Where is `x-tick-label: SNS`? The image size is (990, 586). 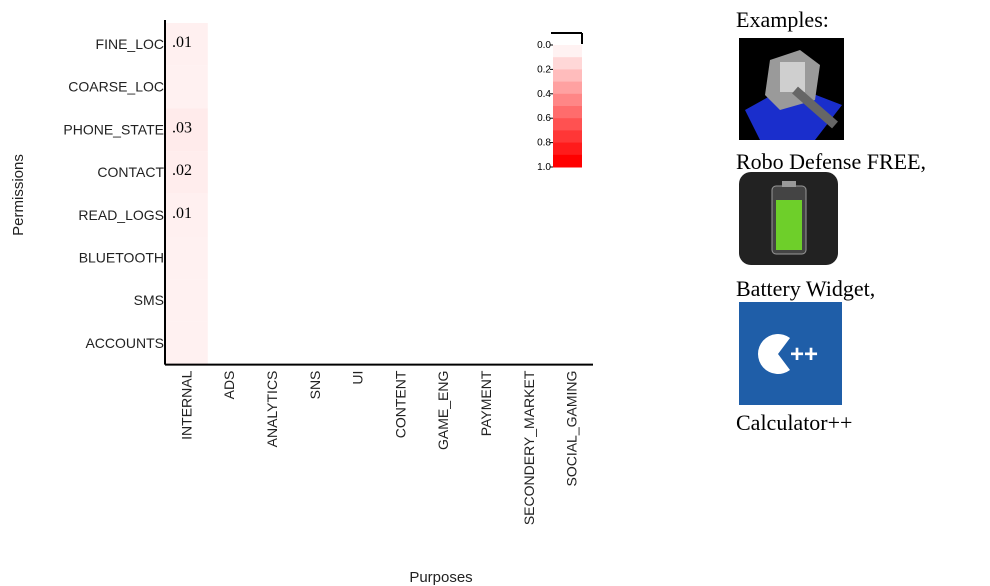 x-tick-label: SNS is located at coordinates (315, 385).